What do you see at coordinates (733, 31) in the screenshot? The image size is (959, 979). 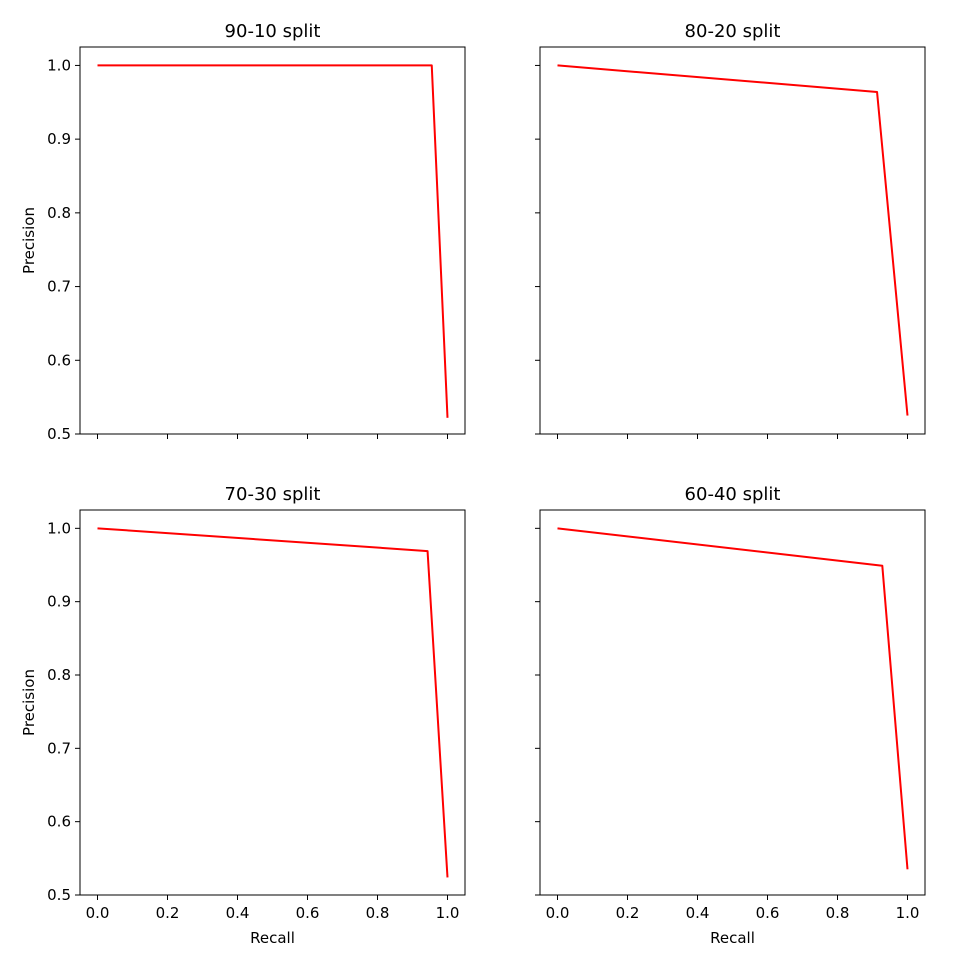 I see `subplot-title: 80-20 split` at bounding box center [733, 31].